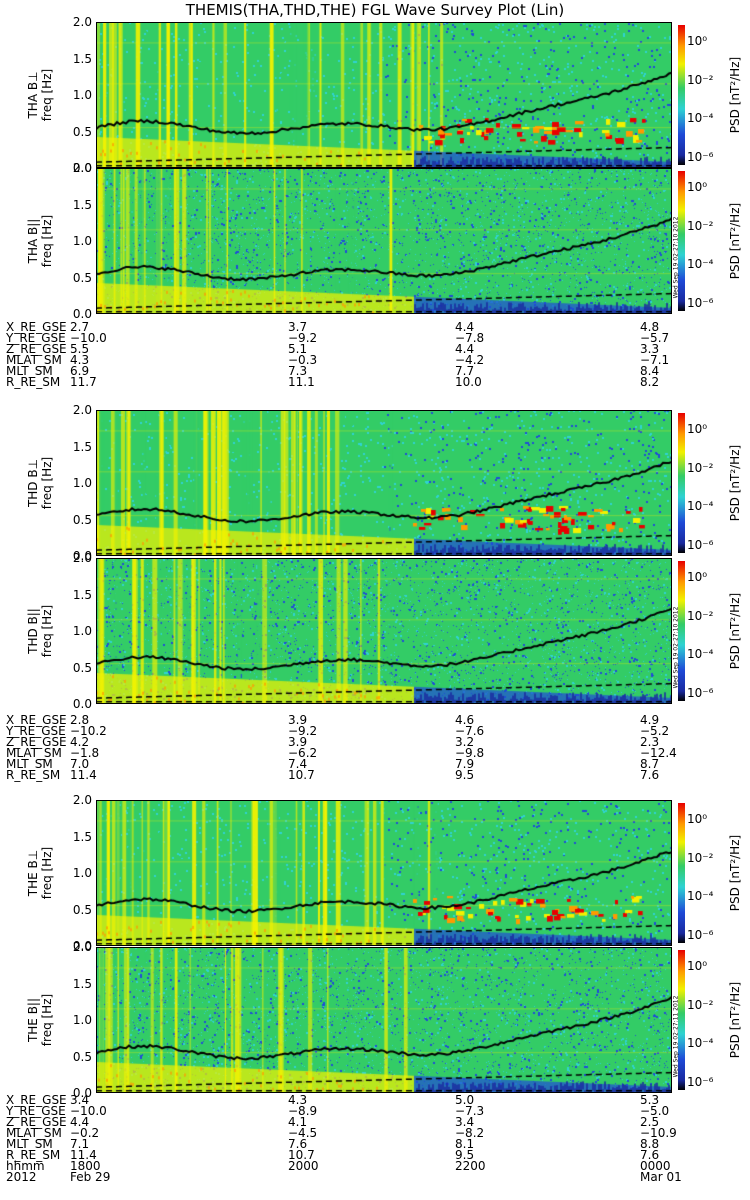 The width and height of the screenshot is (750, 1200). I want to click on ephemeris-value: 5.1, so click(298, 349).